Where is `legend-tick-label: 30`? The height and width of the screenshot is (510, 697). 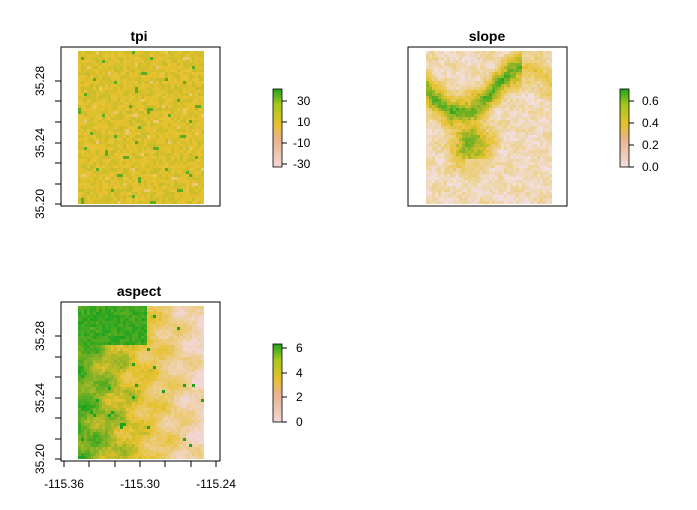 legend-tick-label: 30 is located at coordinates (304, 101).